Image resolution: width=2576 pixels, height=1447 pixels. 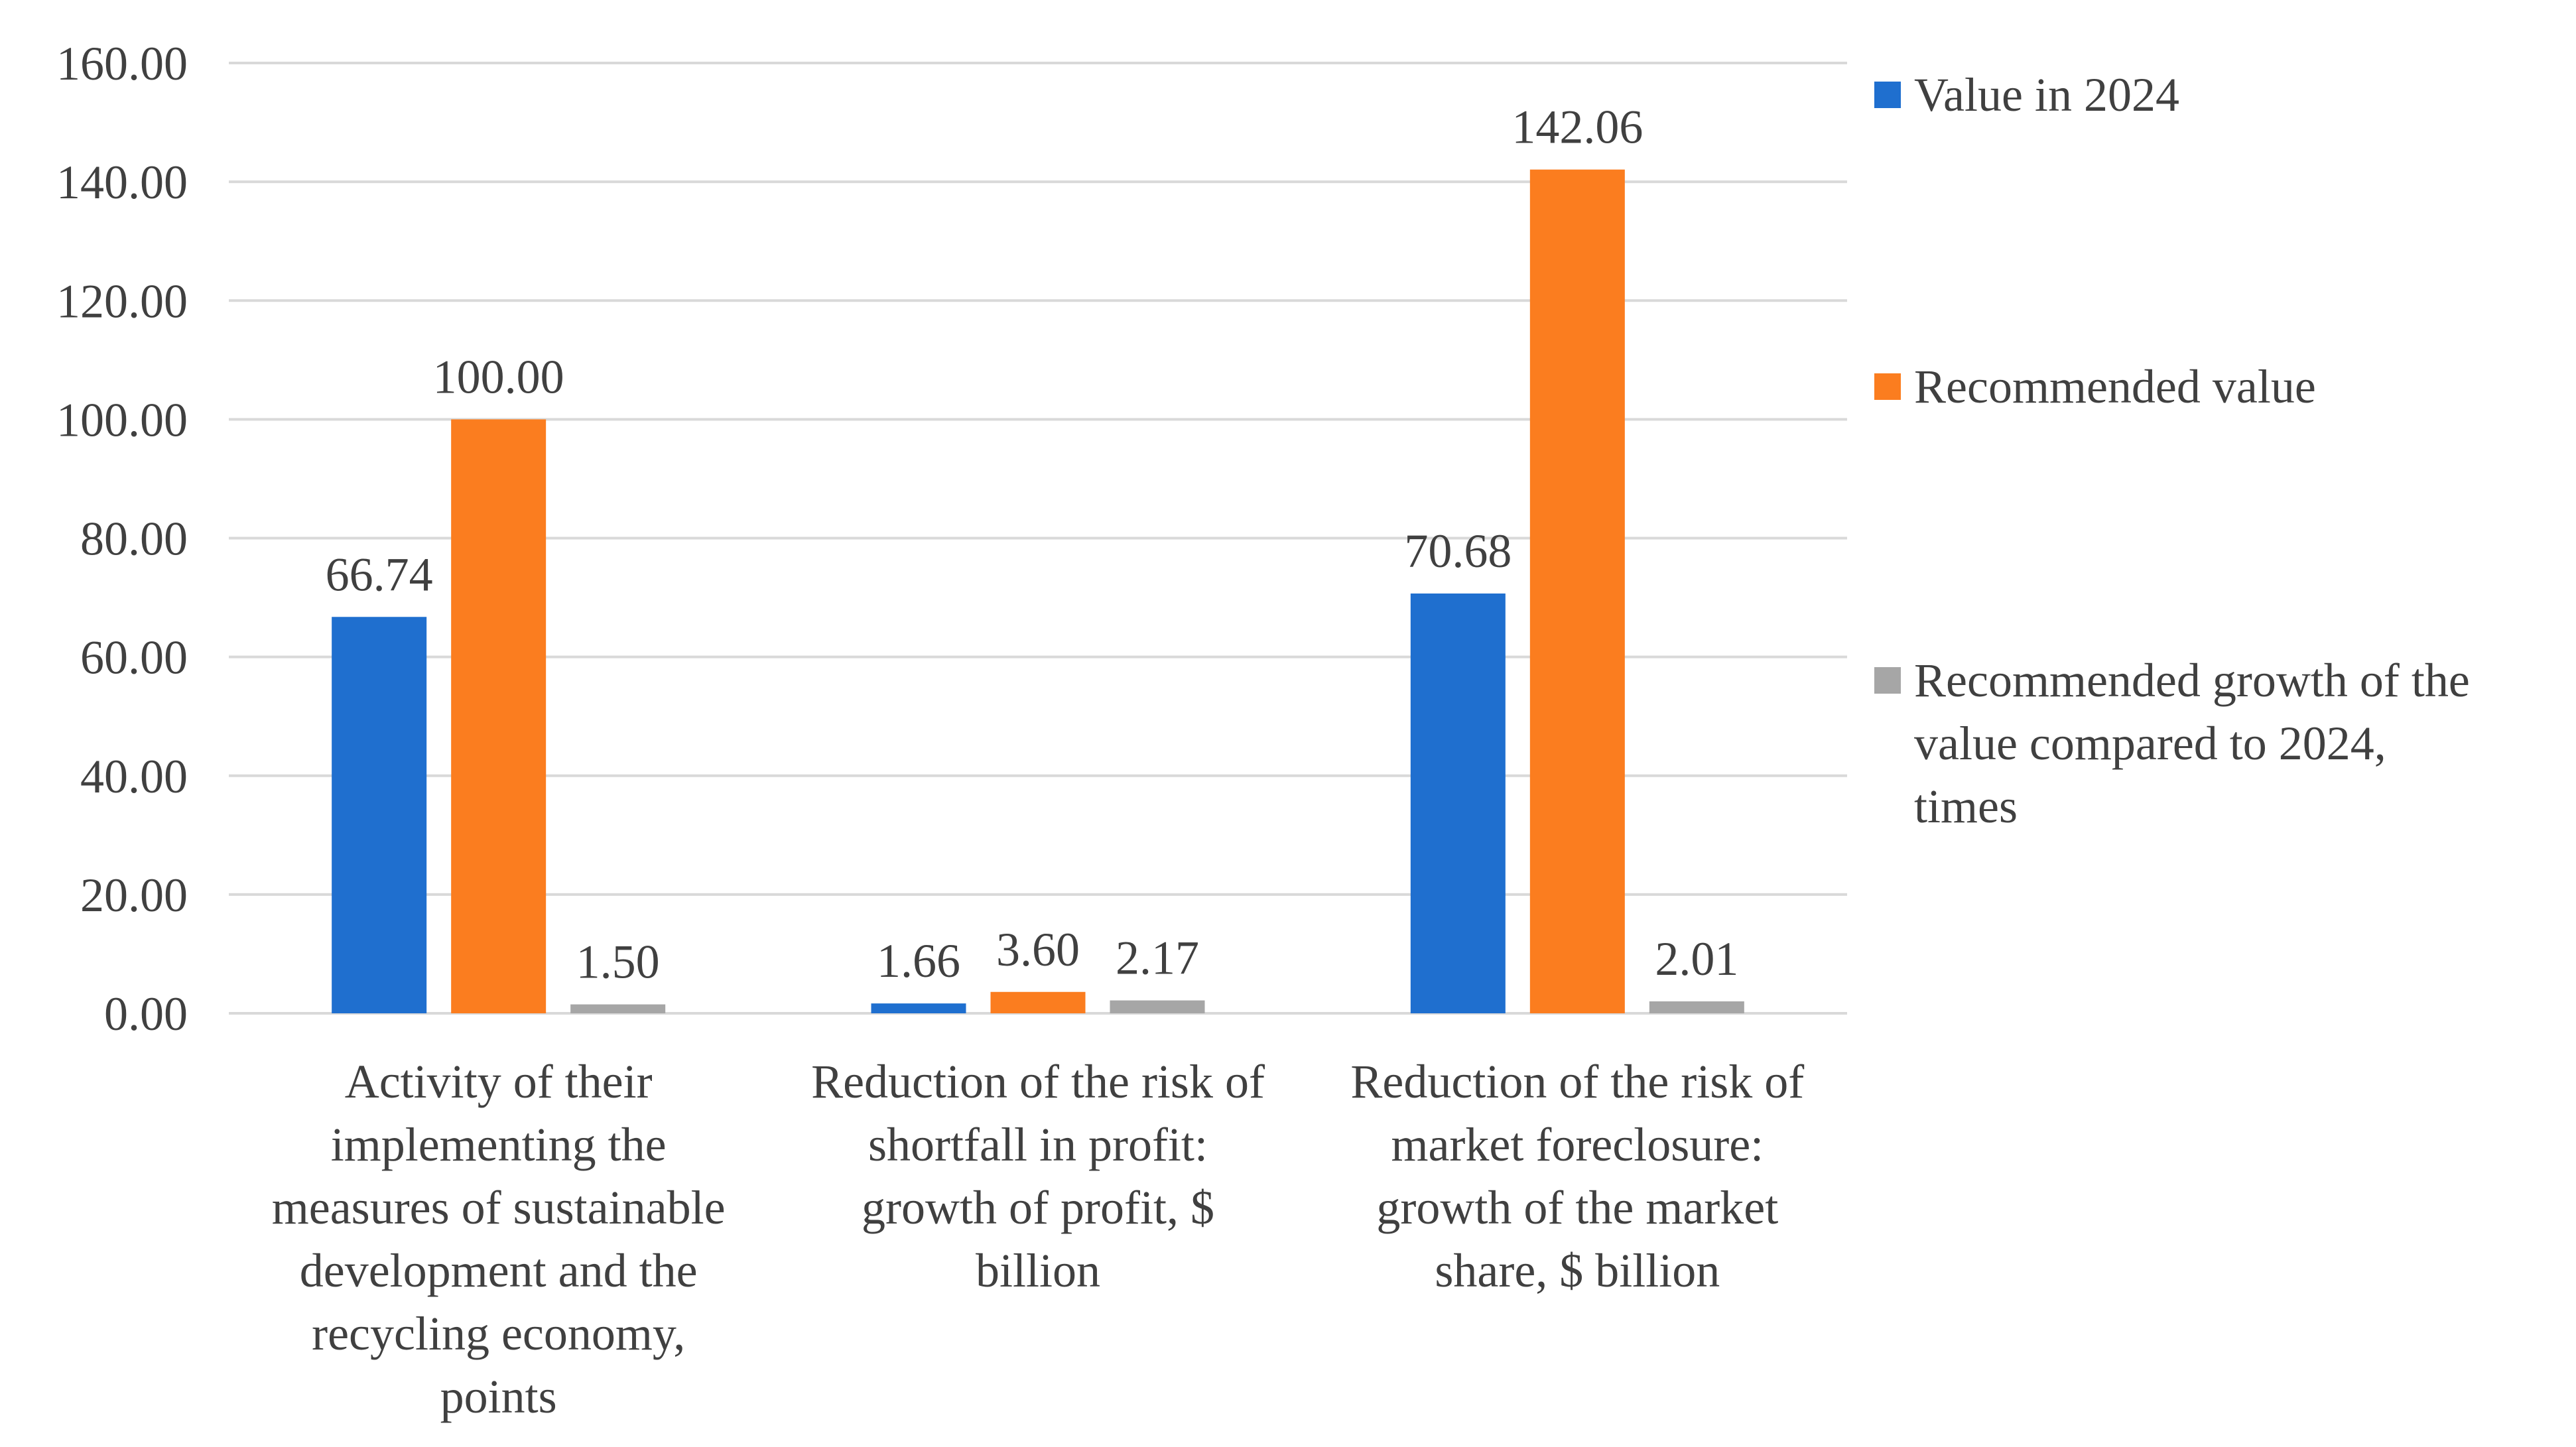 What do you see at coordinates (1158, 958) in the screenshot?
I see `data-label: 2.17` at bounding box center [1158, 958].